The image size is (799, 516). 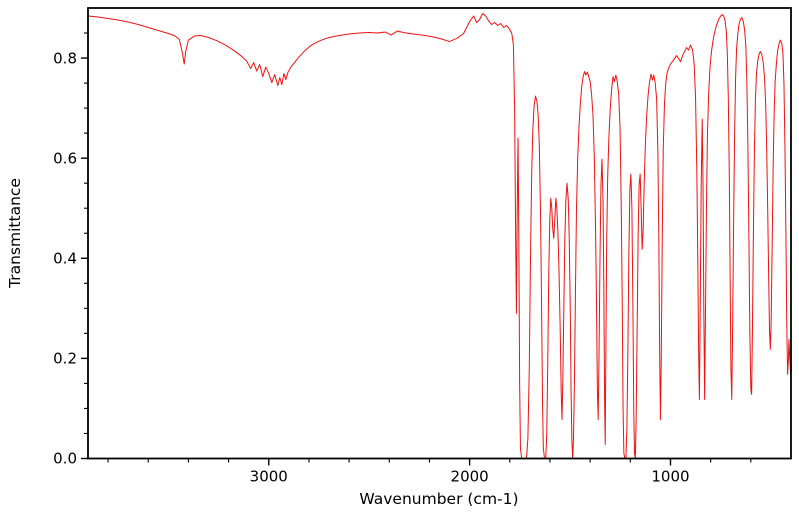 What do you see at coordinates (65, 58) in the screenshot?
I see `y-tick-label: 0.8` at bounding box center [65, 58].